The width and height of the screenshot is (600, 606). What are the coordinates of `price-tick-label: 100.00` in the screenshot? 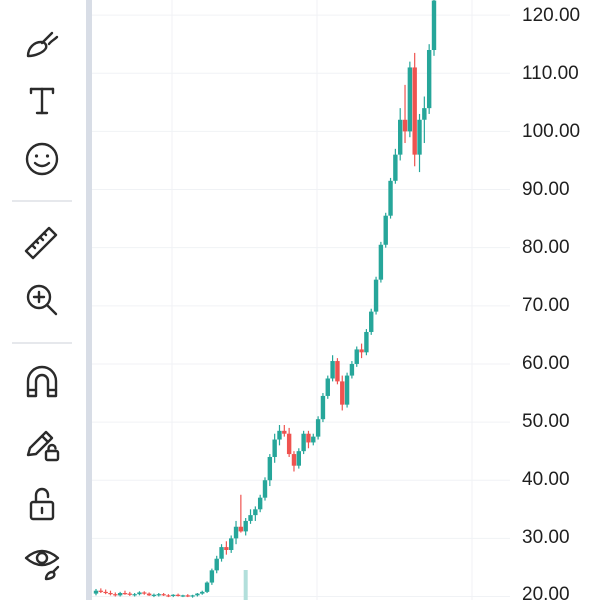 It's located at (551, 131).